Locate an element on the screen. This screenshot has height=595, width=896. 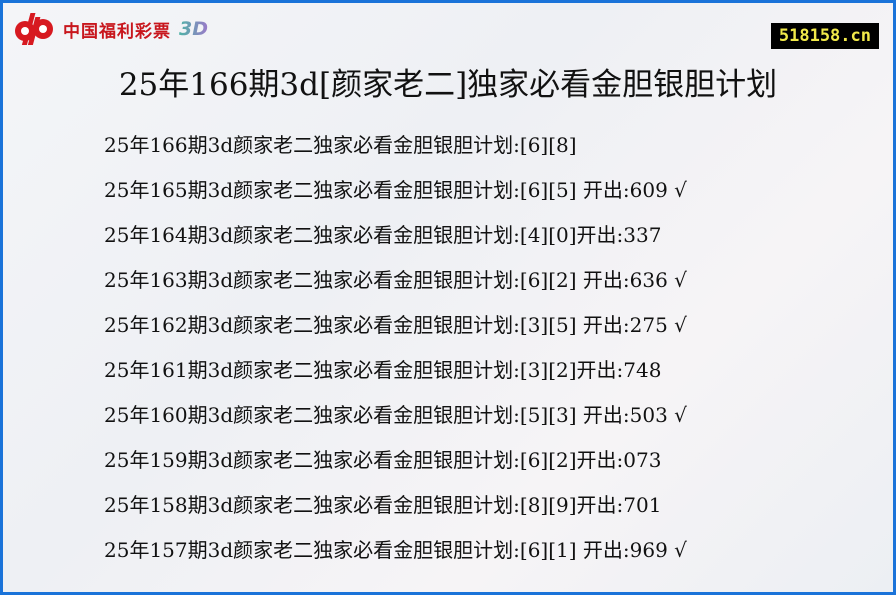
list-item: 25年161期3d颜家老二独家必看金胆银胆计划:[3][2]开出:748 is located at coordinates (383, 370).